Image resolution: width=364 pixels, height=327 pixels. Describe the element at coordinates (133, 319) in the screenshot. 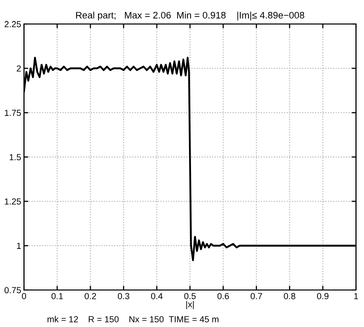

I see `text: mk = 12 R = 150 Nx = 150 TIME = 45 m` at that location.